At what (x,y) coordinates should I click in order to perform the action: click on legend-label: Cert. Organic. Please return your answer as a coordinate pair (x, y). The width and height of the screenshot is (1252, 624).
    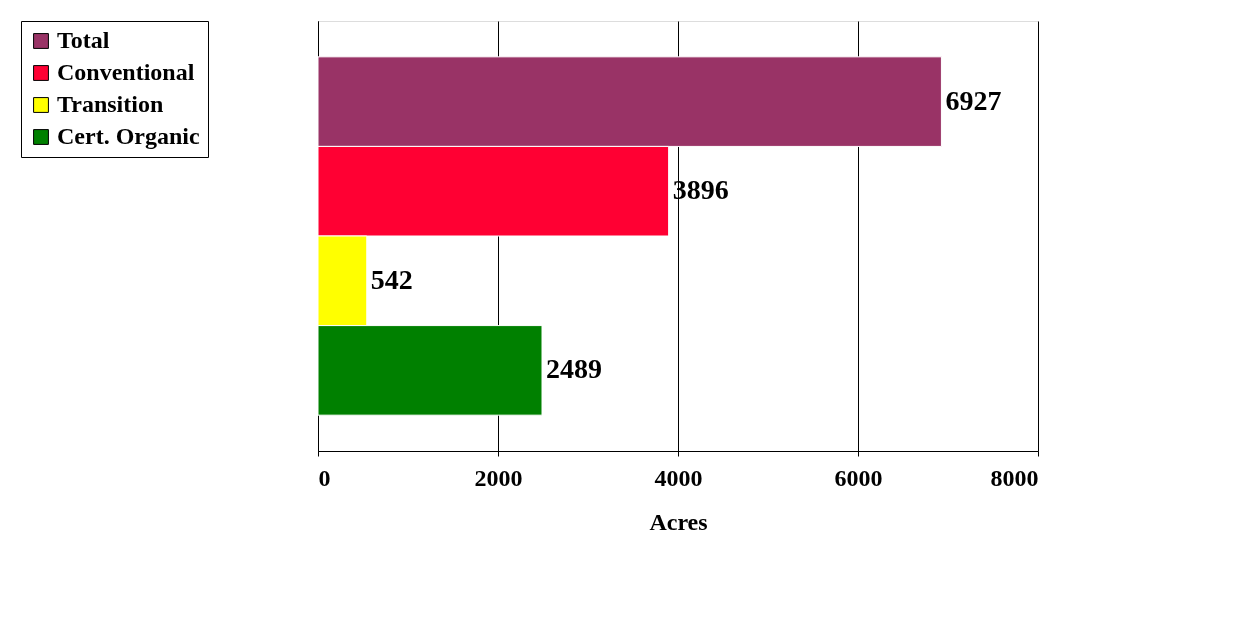
    Looking at the image, I should click on (128, 136).